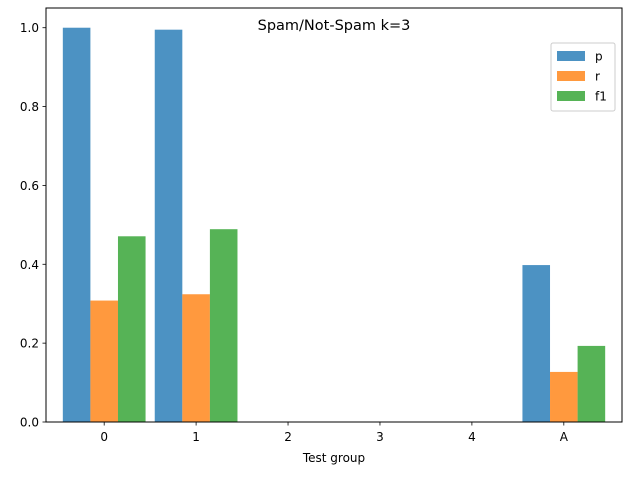  I want to click on chart-title: Spam/Not-Spam k=3, so click(334, 26).